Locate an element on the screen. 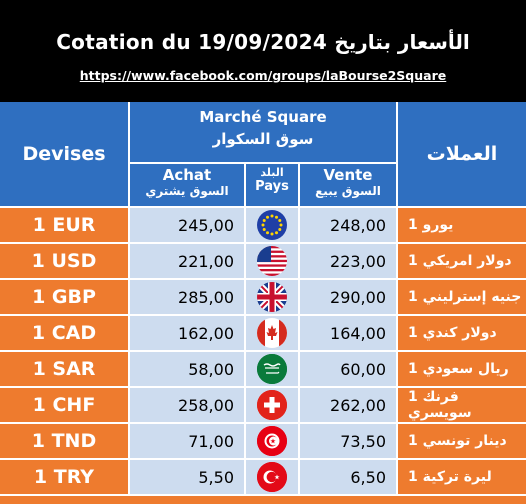  arabic-currency-name: 1 دينار تونسي is located at coordinates (462, 441).